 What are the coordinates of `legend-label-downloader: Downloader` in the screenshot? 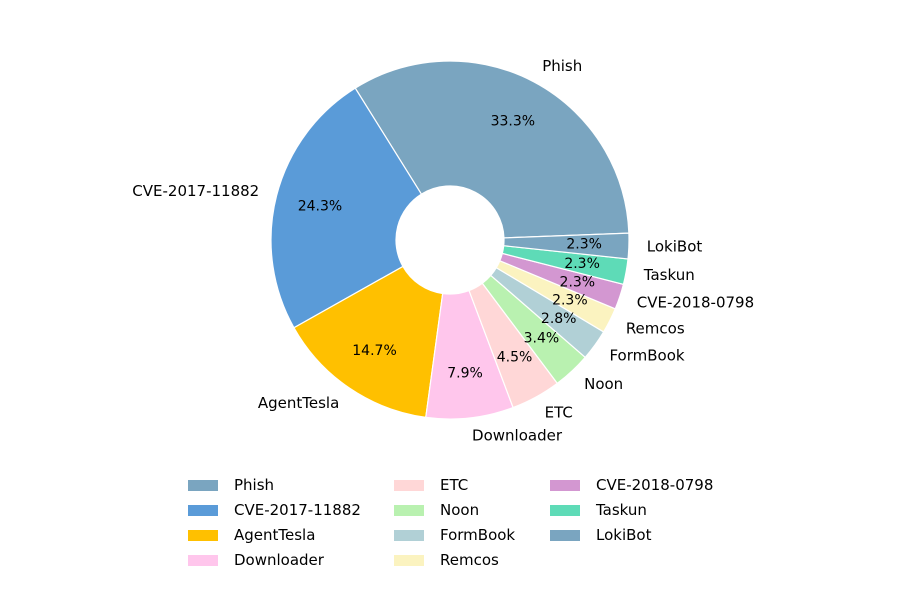 It's located at (279, 560).